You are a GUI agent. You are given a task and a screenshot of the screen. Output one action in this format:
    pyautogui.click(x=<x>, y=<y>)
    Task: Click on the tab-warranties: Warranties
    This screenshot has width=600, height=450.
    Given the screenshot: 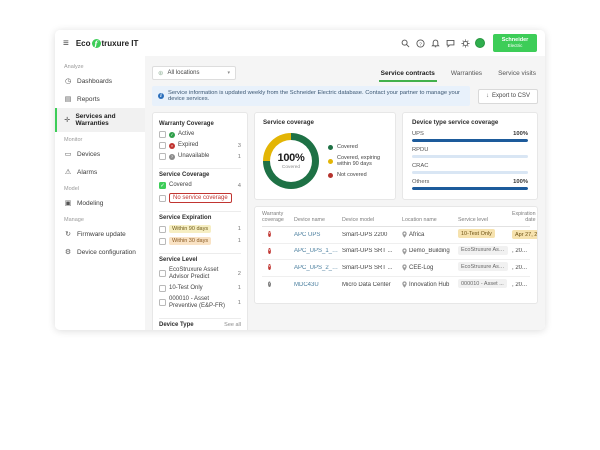 What is the action you would take?
    pyautogui.click(x=466, y=73)
    